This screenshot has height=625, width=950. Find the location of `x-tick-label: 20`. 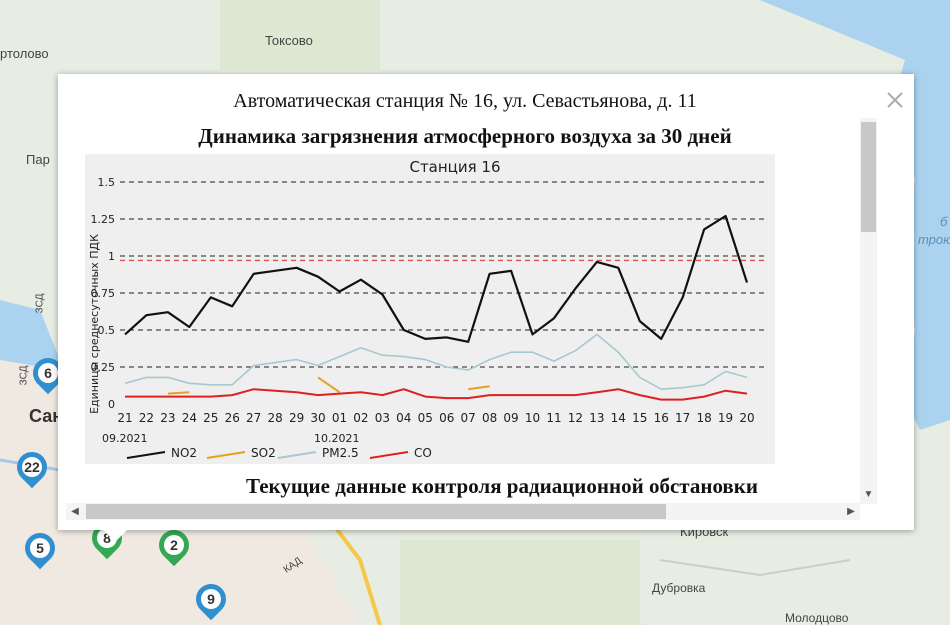

x-tick-label: 20 is located at coordinates (746, 418).